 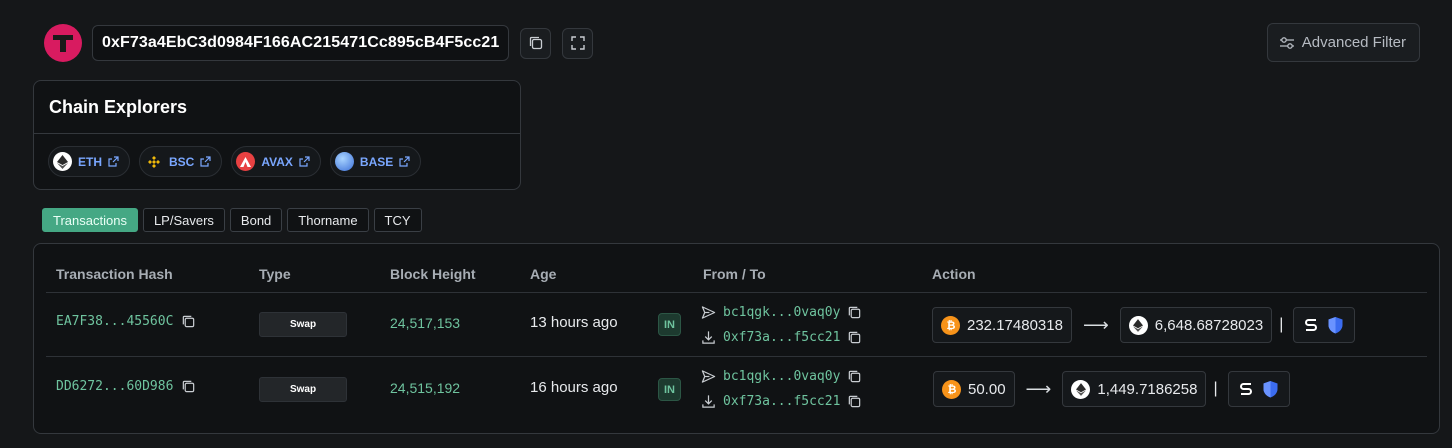 I want to click on column-header-from-to: From / To, so click(x=734, y=274).